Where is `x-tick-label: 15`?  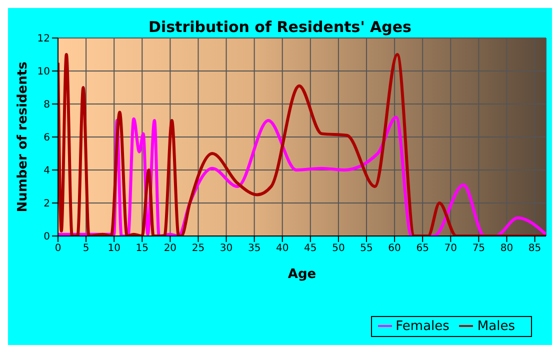 x-tick-label: 15 is located at coordinates (142, 248).